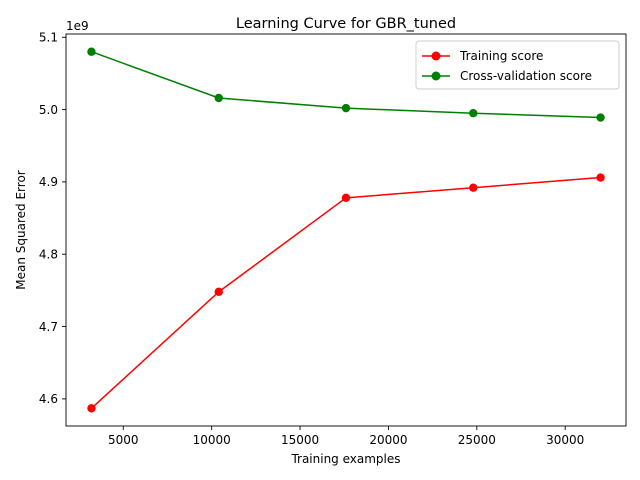 This screenshot has width=640, height=480. Describe the element at coordinates (300, 440) in the screenshot. I see `x-tick-label: 15000` at that location.